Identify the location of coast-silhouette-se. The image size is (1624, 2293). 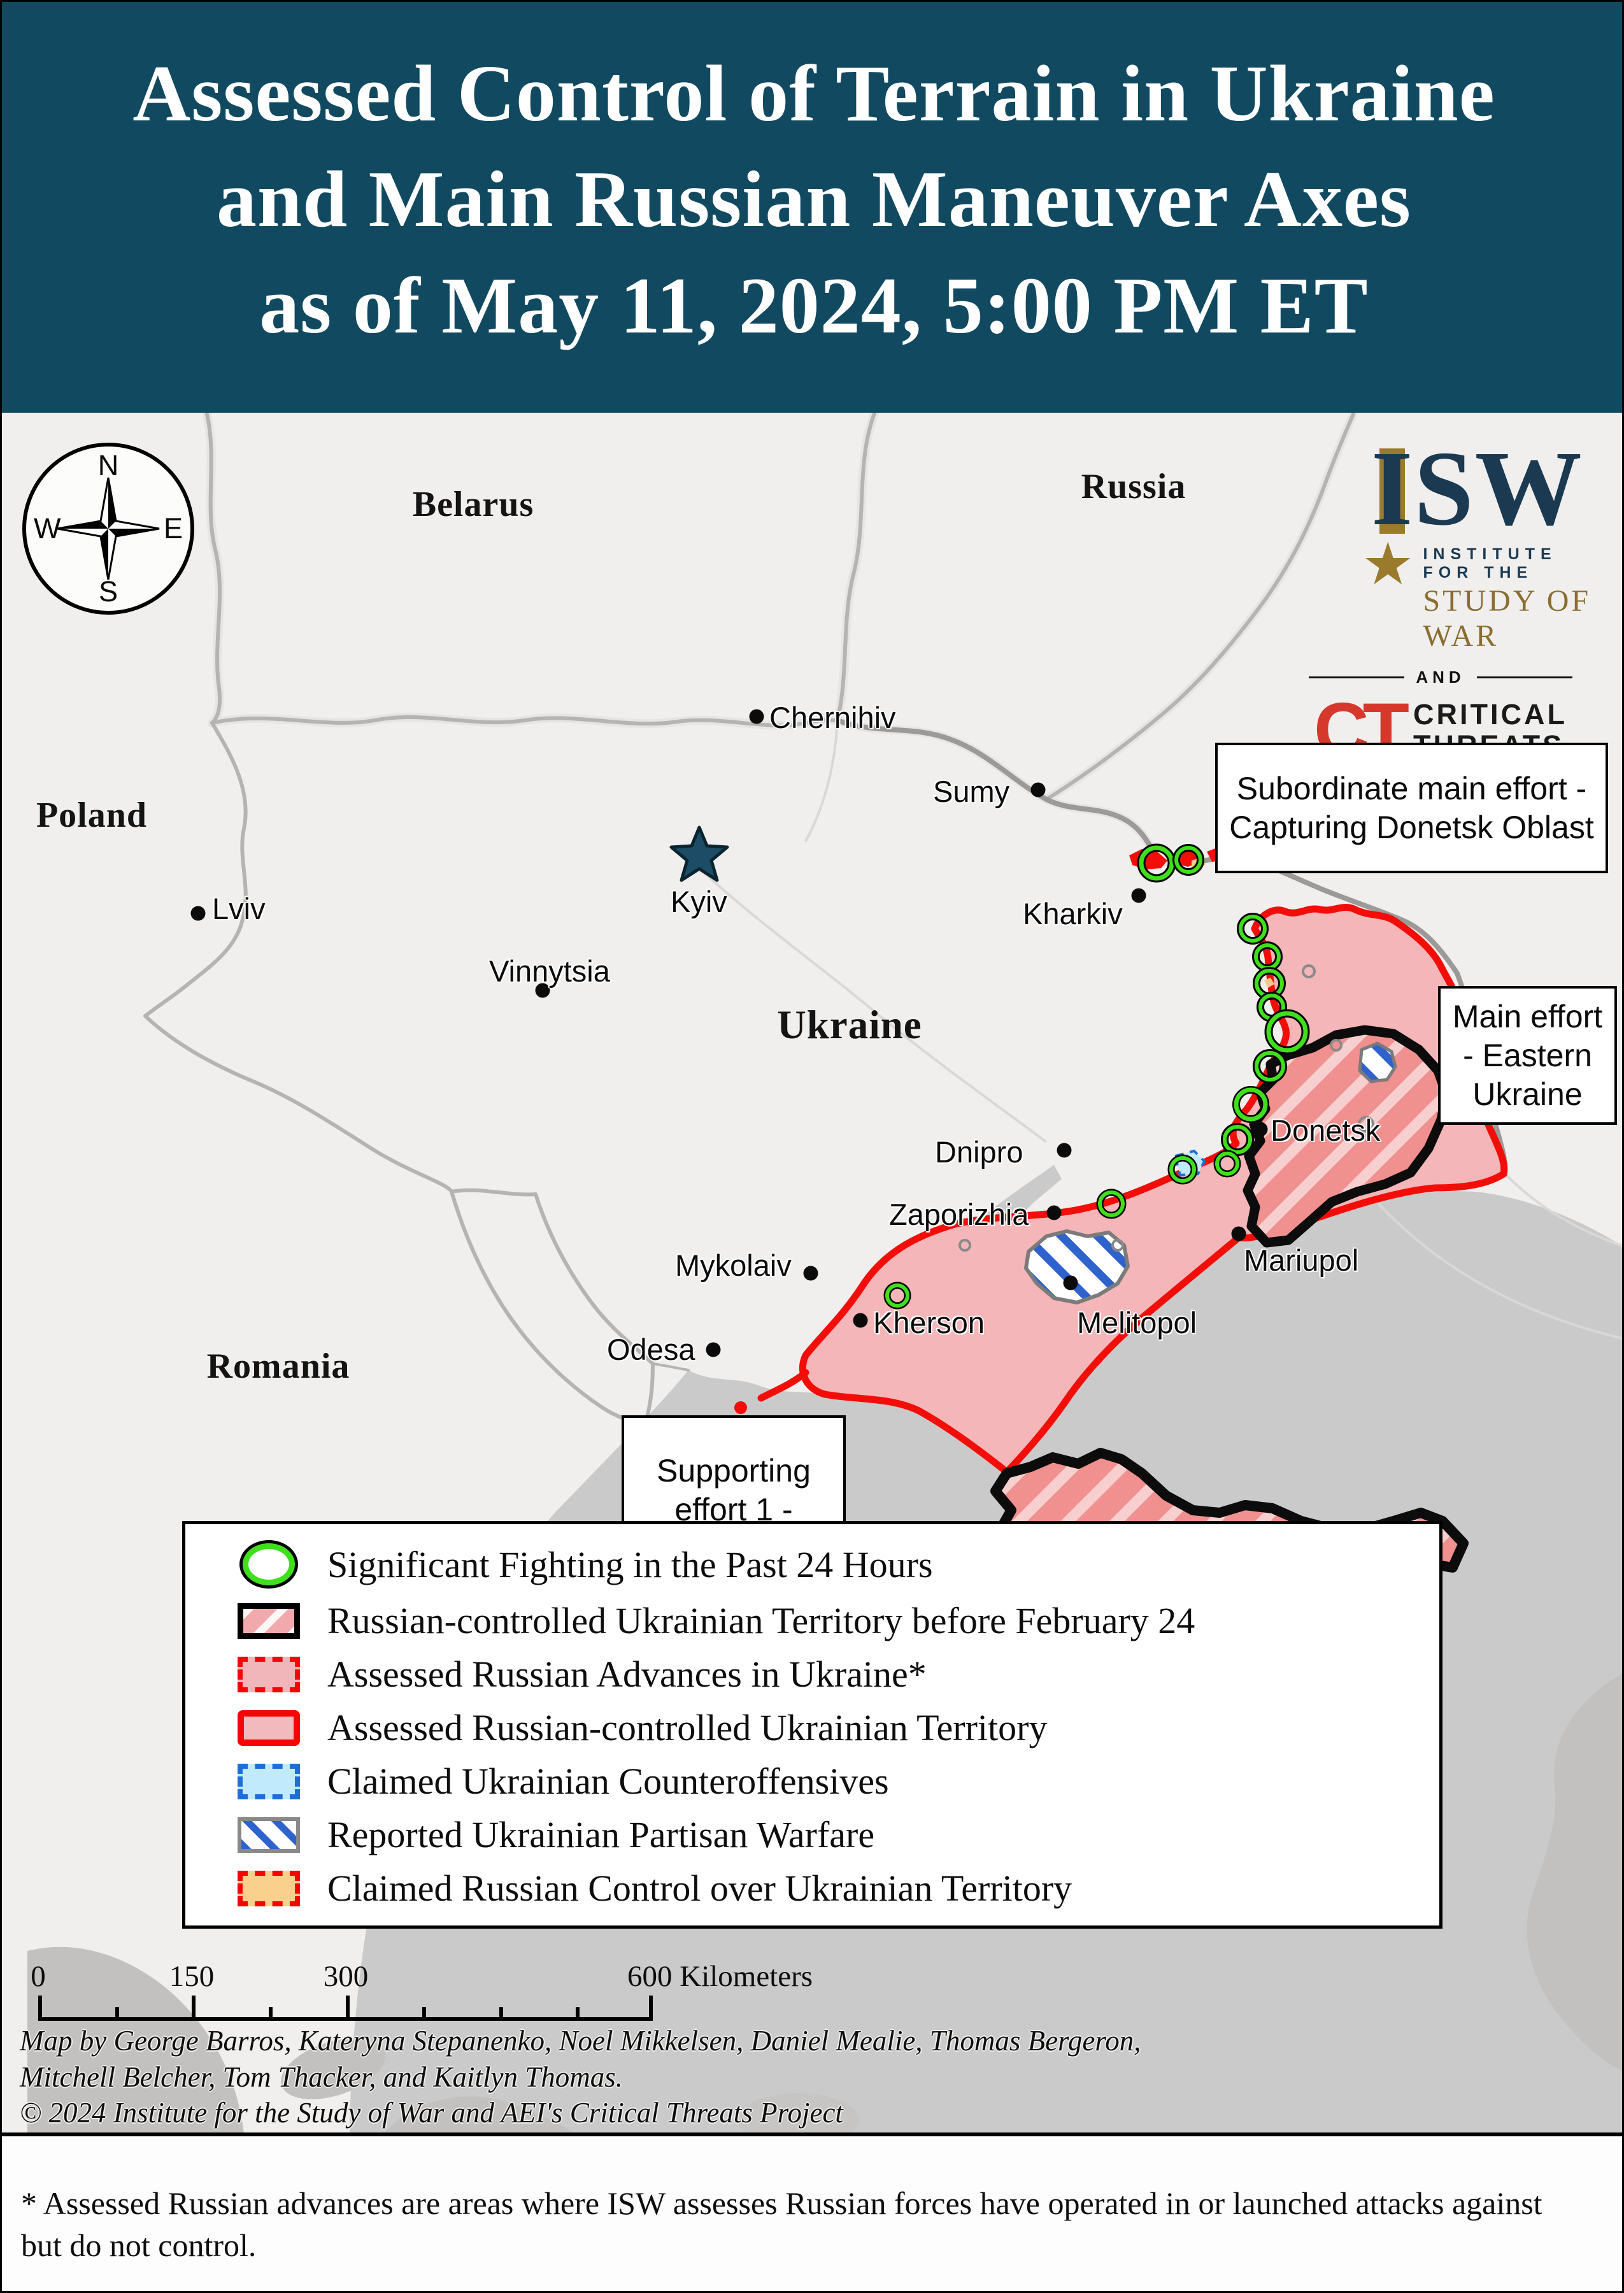
(1574, 1872).